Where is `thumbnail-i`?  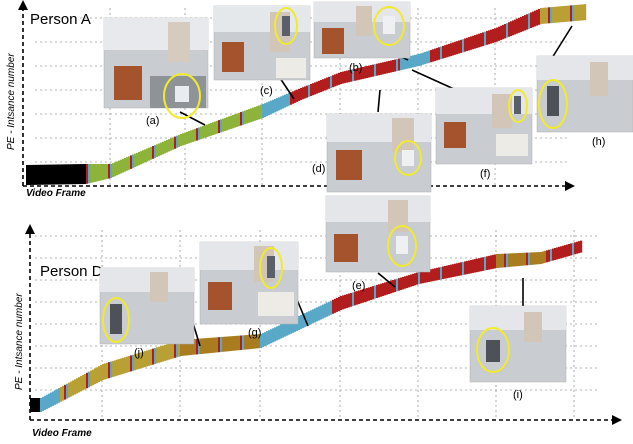 thumbnail-i is located at coordinates (518, 344).